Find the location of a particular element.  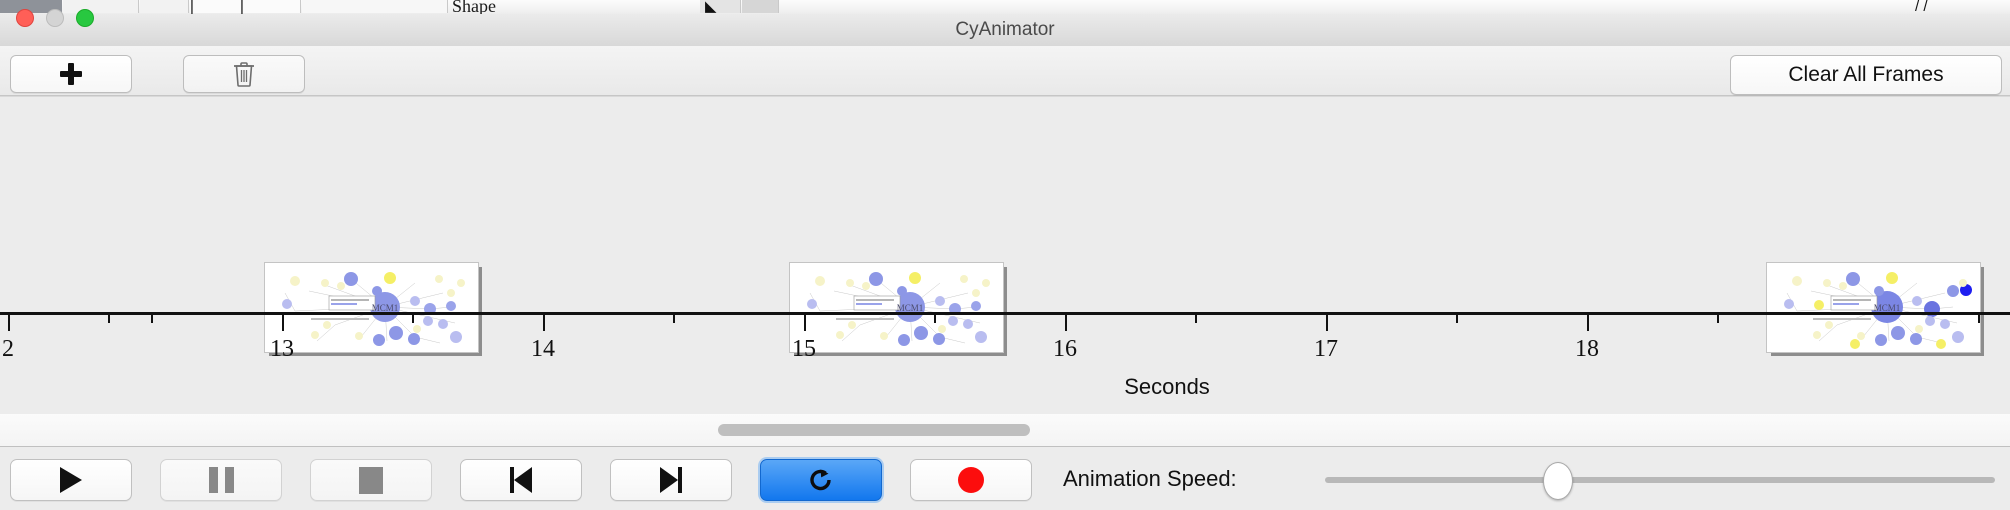

axis-tick-label: 15 is located at coordinates (804, 349).